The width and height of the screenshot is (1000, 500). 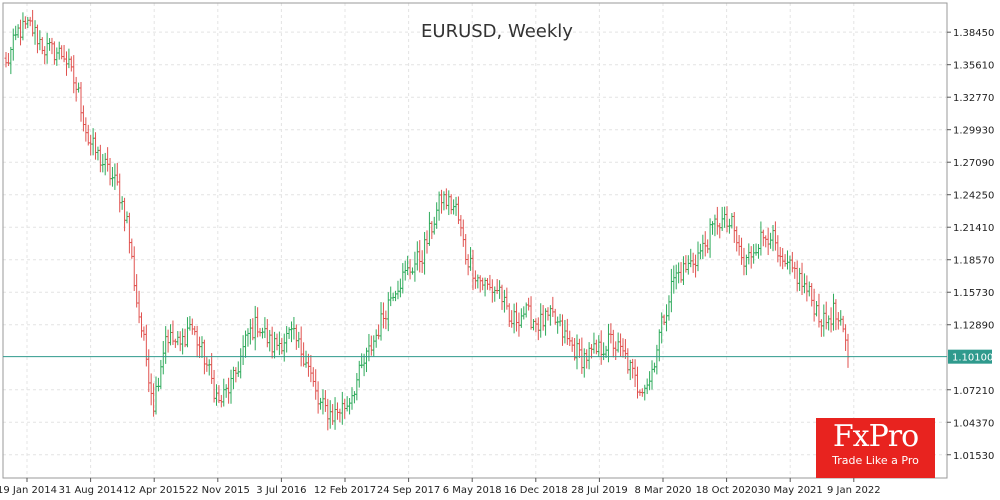 I want to click on fxpro-logo-tagline: Trade Like a Pro, so click(x=875, y=460).